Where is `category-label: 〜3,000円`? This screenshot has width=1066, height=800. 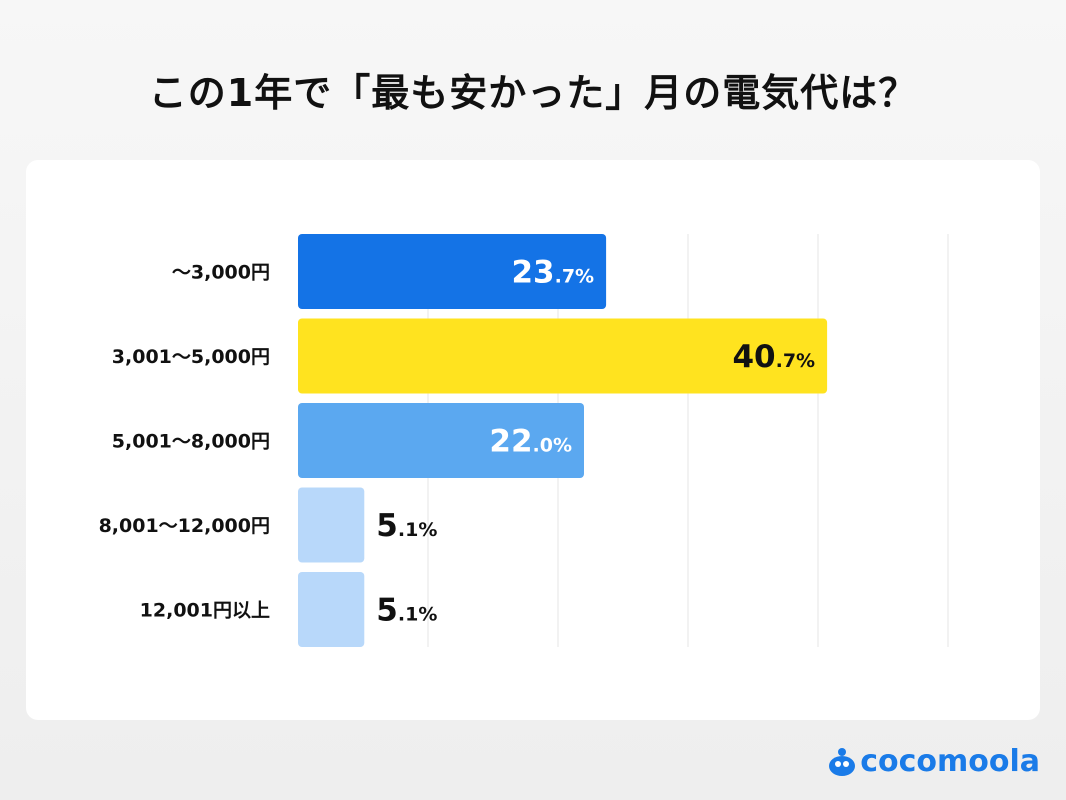 category-label: 〜3,000円 is located at coordinates (221, 273).